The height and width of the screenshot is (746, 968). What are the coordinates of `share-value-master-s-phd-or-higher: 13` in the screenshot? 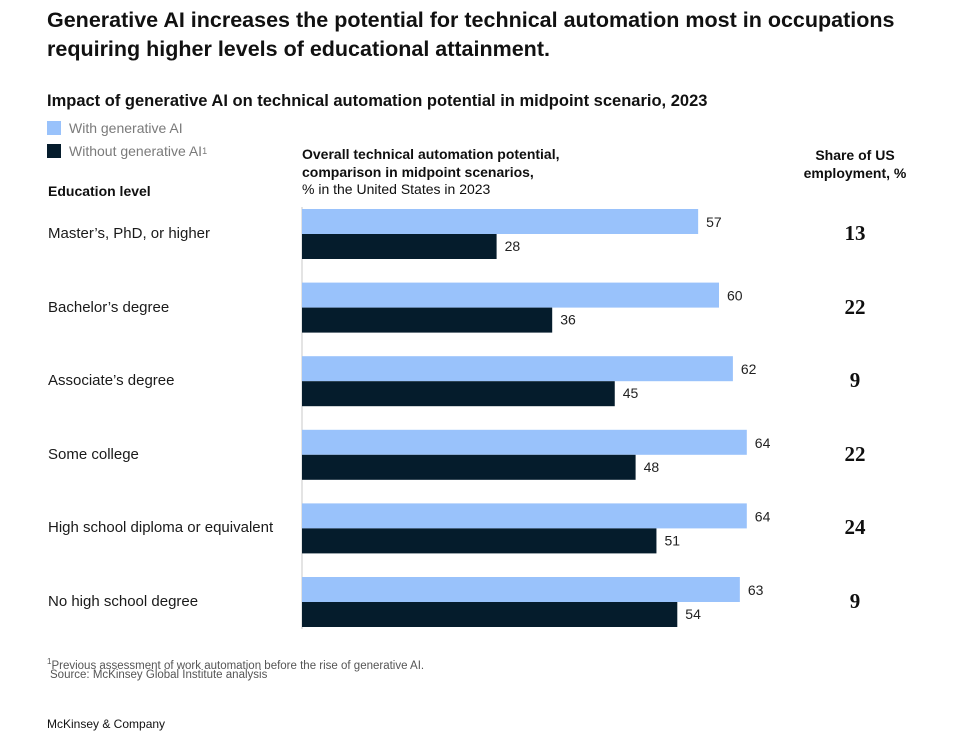 It's located at (855, 233).